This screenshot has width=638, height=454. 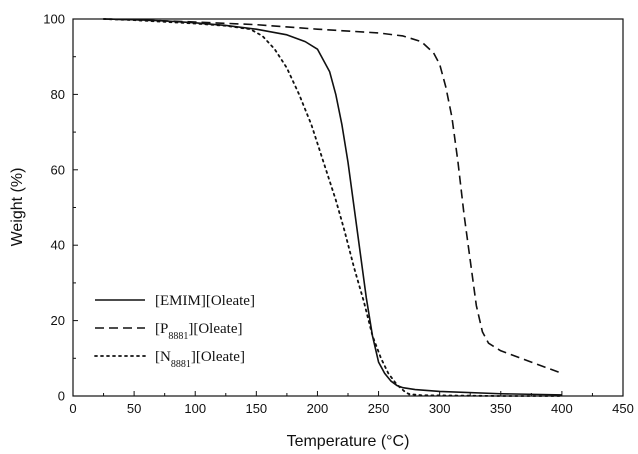 What do you see at coordinates (562, 408) in the screenshot?
I see `x-tick-label: 400` at bounding box center [562, 408].